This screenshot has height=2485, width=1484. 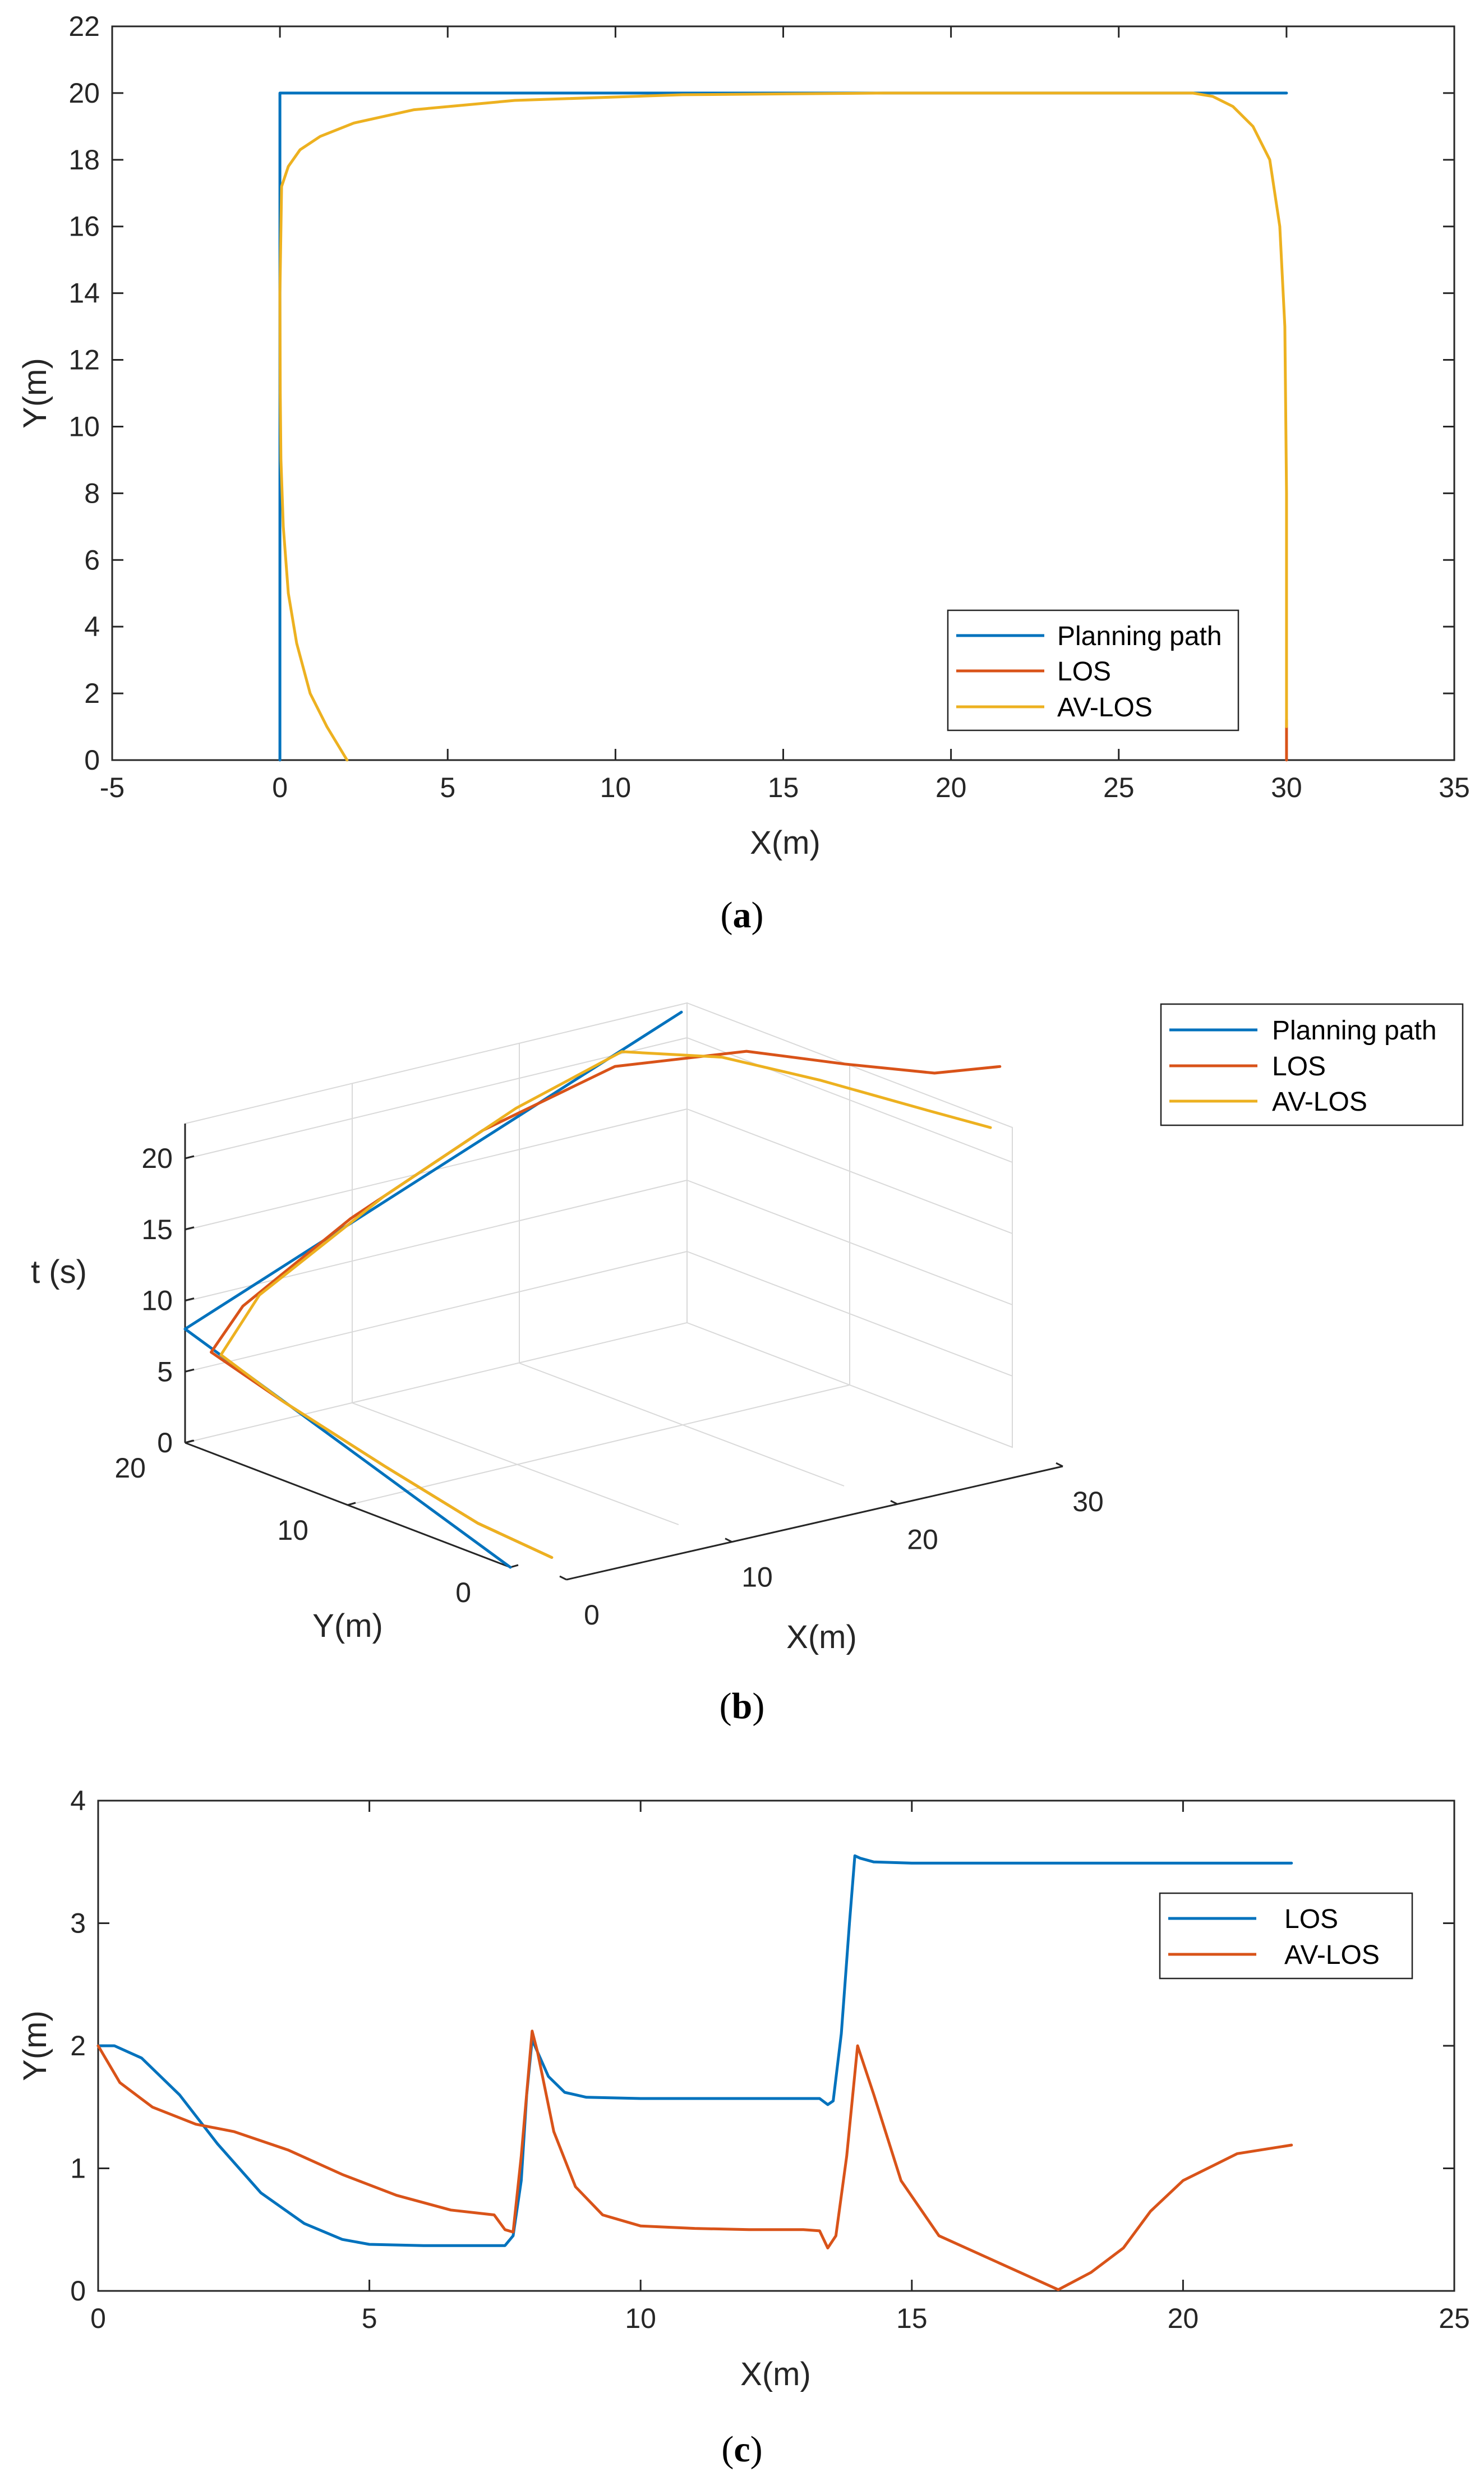 I want to click on plot-b-xlabel: X(m), so click(x=821, y=1637).